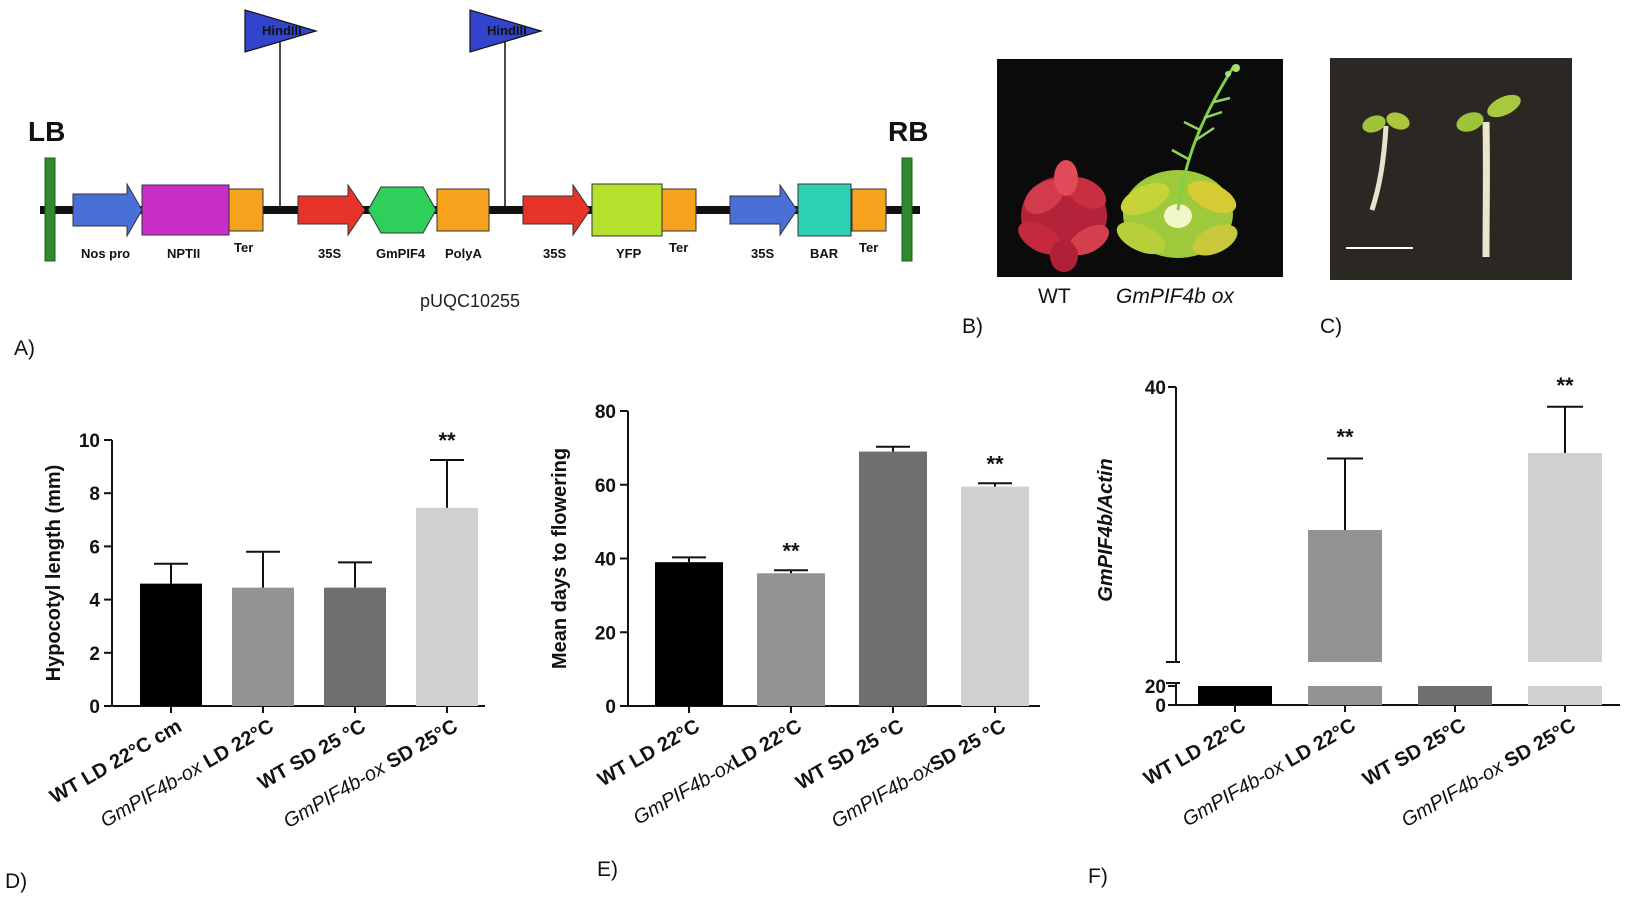 The width and height of the screenshot is (1650, 901). Describe the element at coordinates (185, 210) in the screenshot. I see `segment-nptii` at that location.